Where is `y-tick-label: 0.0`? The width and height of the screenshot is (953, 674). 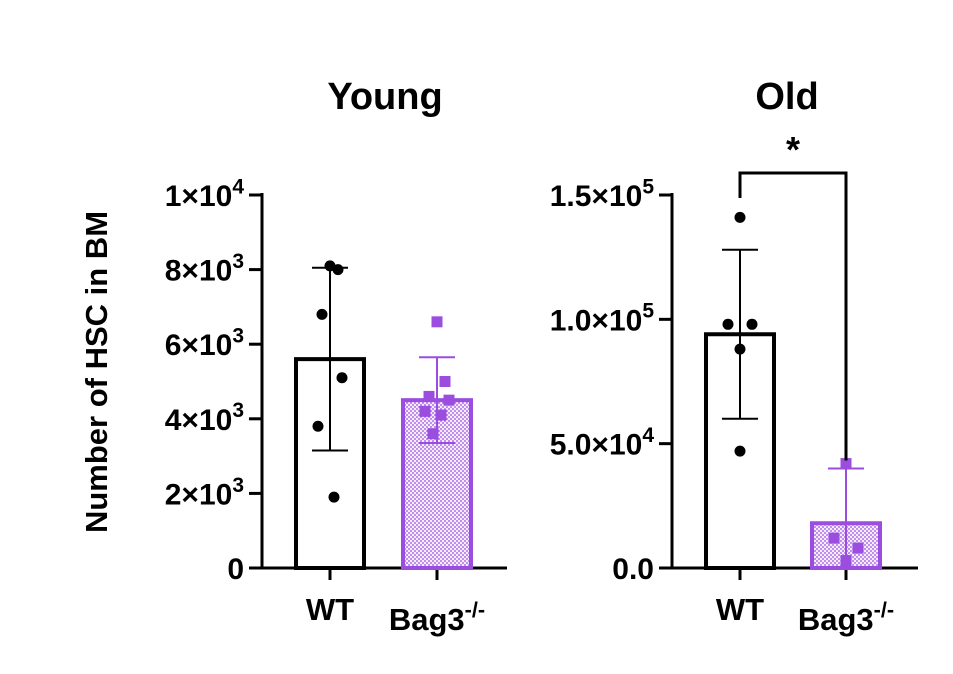 y-tick-label: 0.0 is located at coordinates (633, 569).